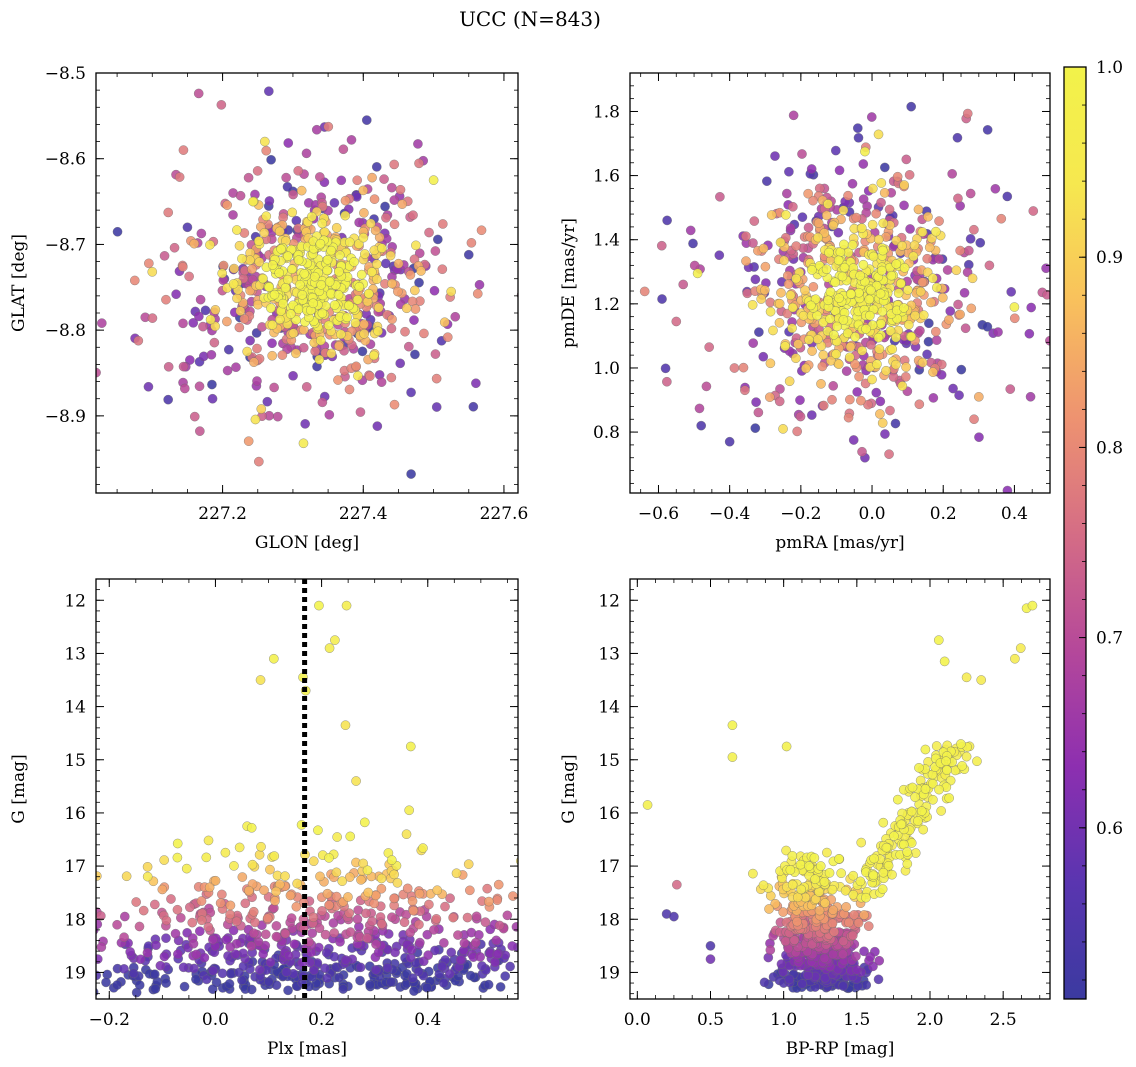 Image resolution: width=1136 pixels, height=1067 pixels. What do you see at coordinates (606, 112) in the screenshot?
I see `y-tick-label: 1.8` at bounding box center [606, 112].